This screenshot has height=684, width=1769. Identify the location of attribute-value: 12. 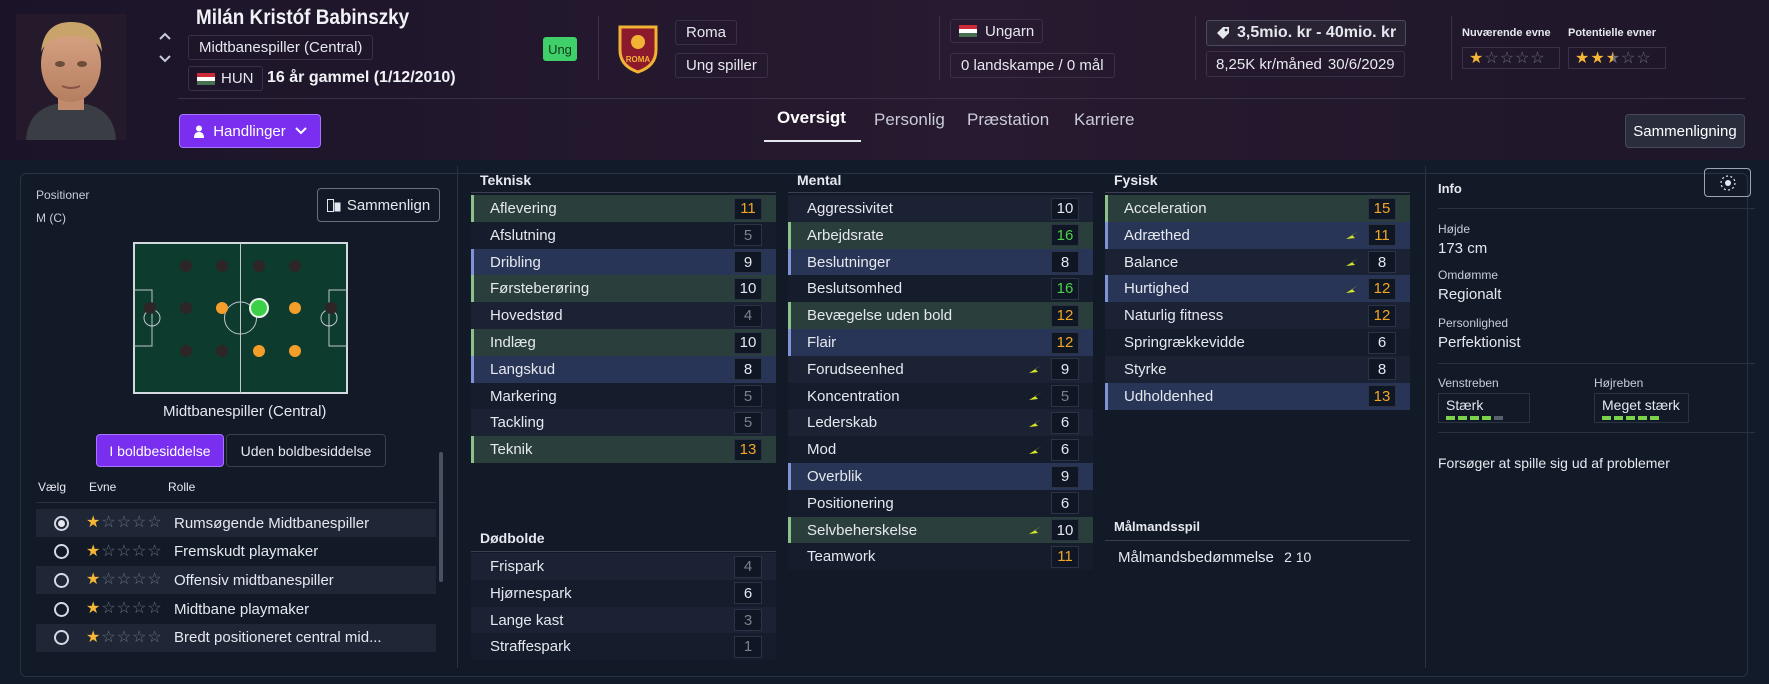
(1065, 342).